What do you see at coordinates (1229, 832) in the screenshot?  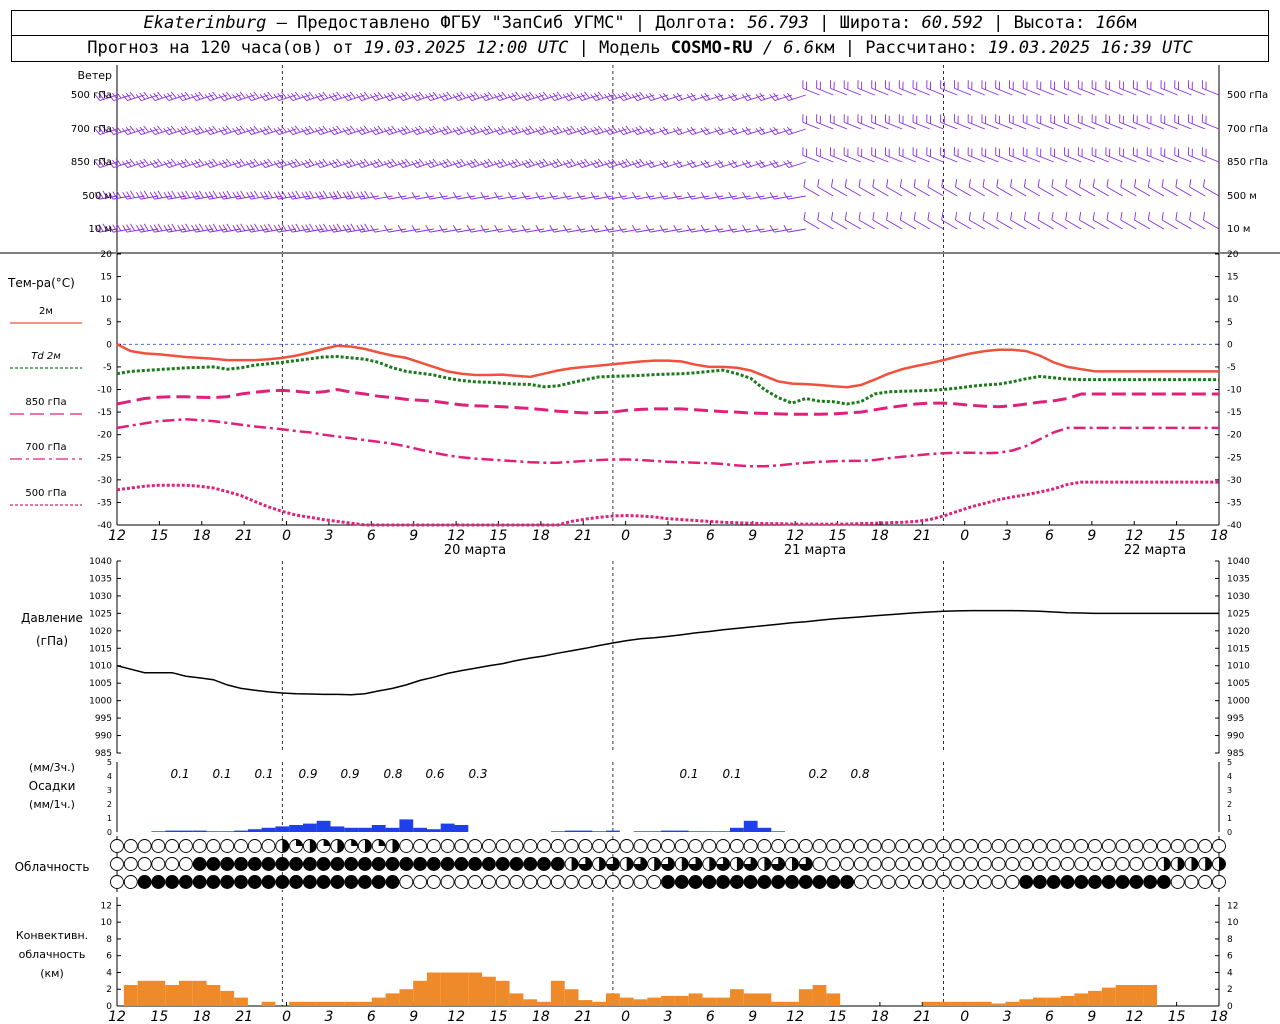 I see `precip-tick-label-right: 0` at bounding box center [1229, 832].